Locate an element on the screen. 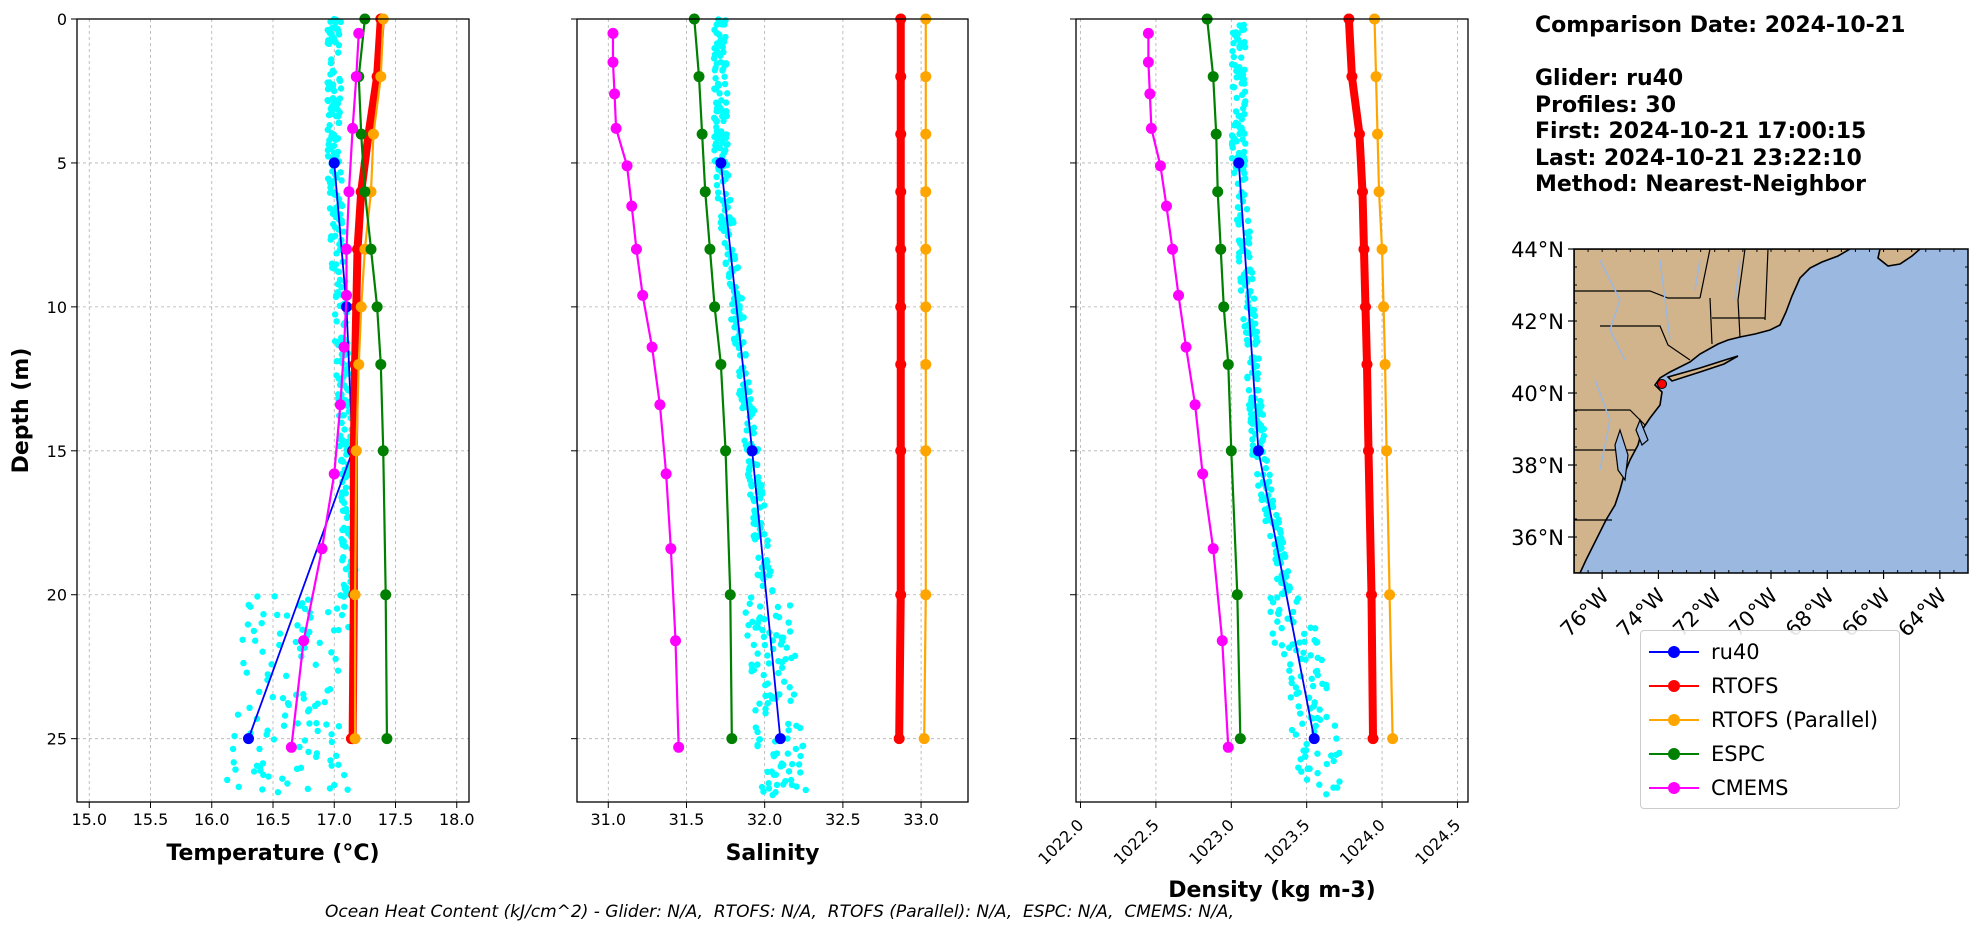 This screenshot has height=934, width=1980. x-axis-label: Temperature (°C) is located at coordinates (272, 853).